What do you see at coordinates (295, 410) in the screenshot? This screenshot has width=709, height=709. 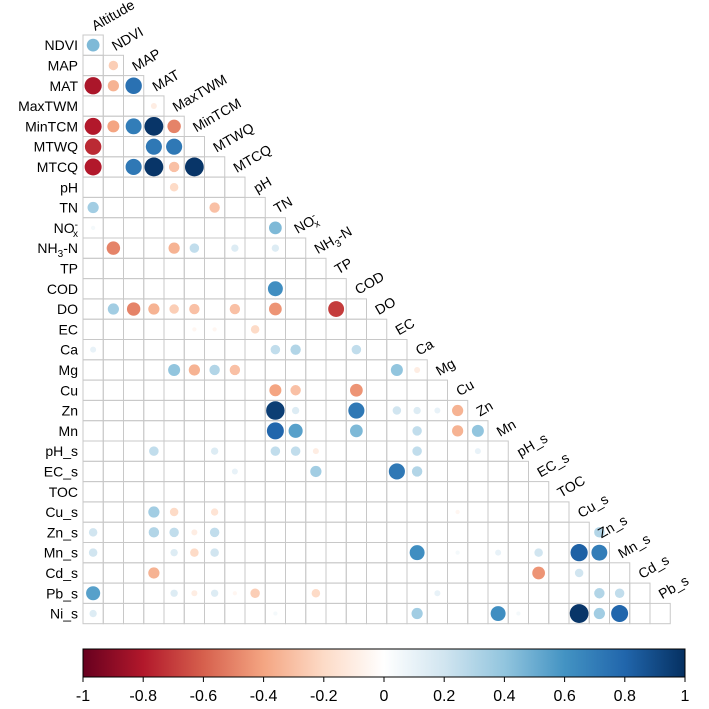 I see `correlation-circle-zn-nox` at bounding box center [295, 410].